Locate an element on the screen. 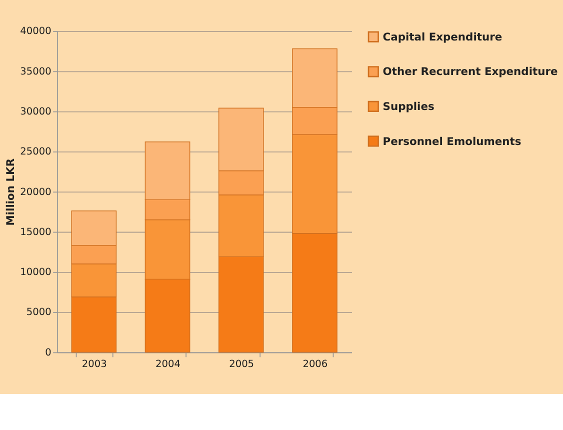 The image size is (563, 430). legend-label: Personnel Emoluments is located at coordinates (452, 141).